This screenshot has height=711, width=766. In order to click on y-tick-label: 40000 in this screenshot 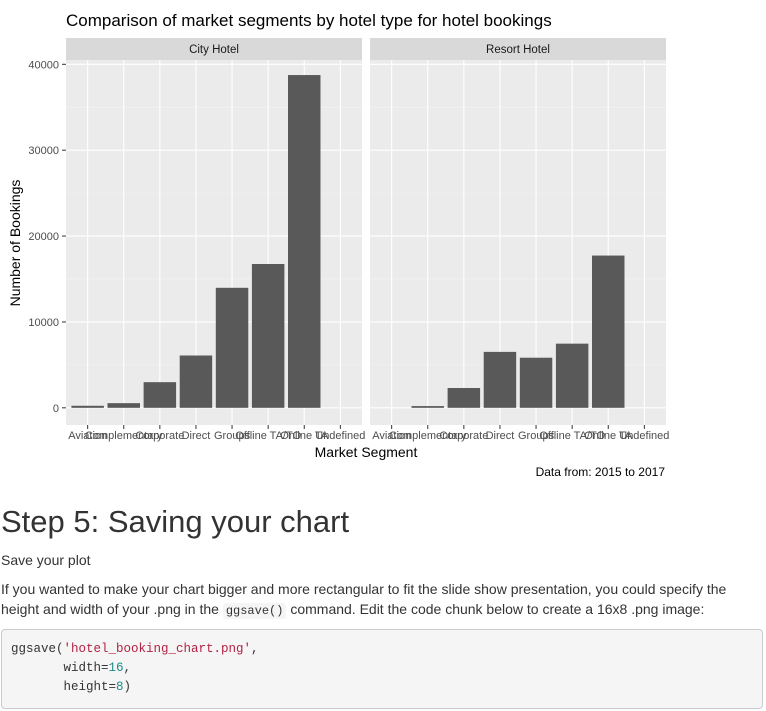, I will do `click(43, 65)`.